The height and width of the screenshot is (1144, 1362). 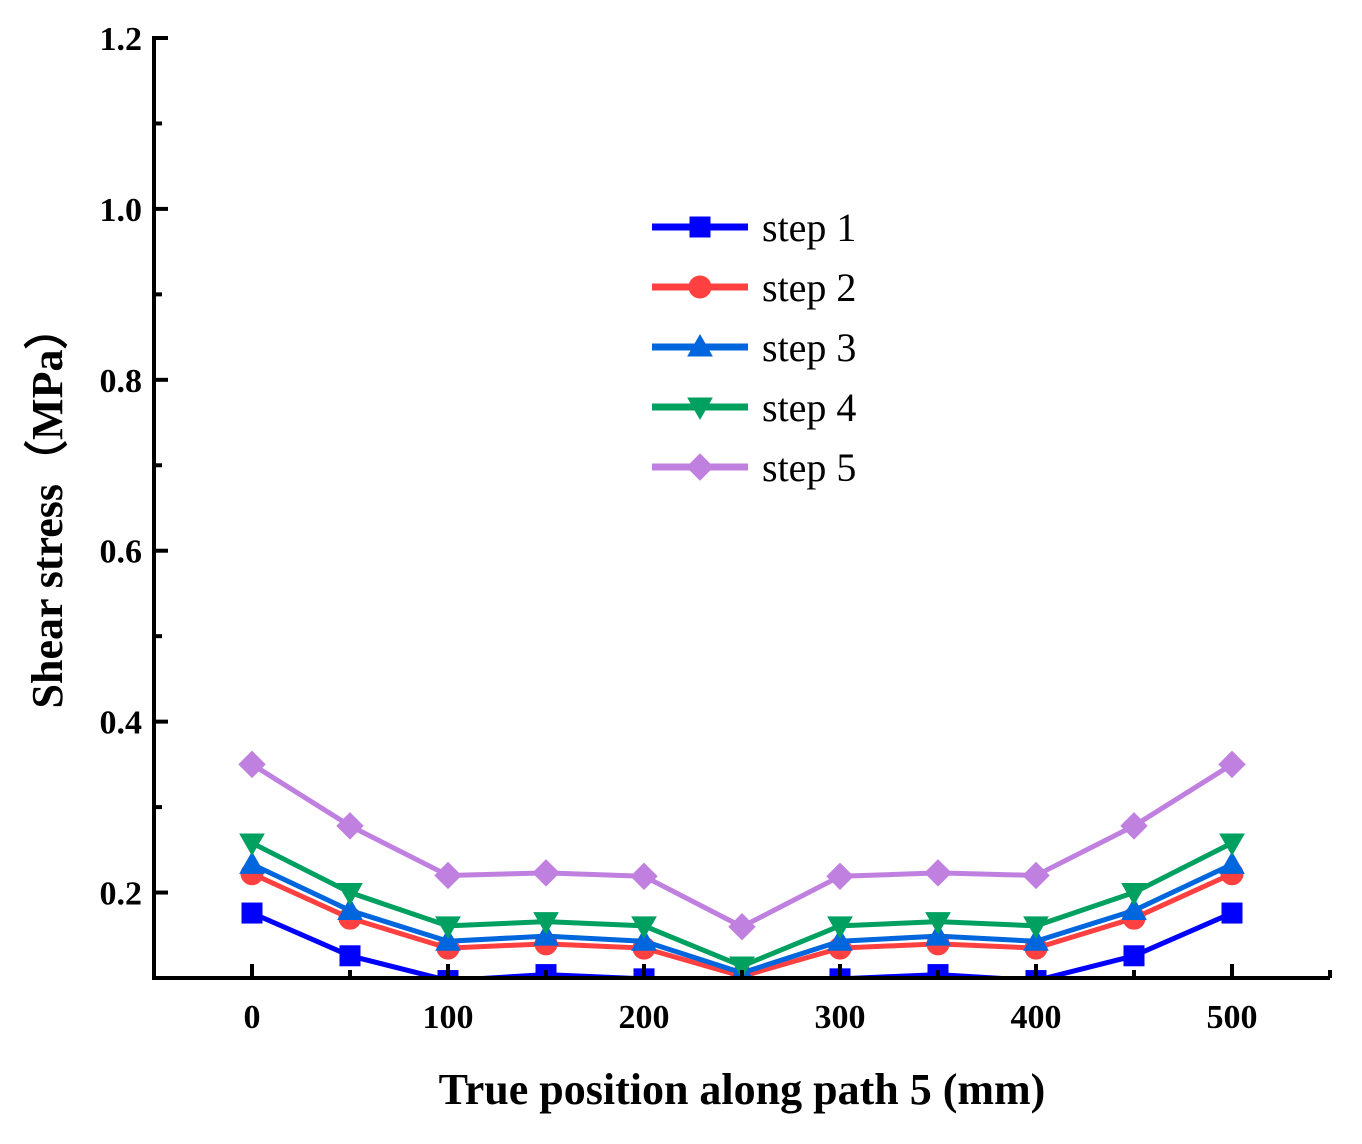 What do you see at coordinates (121, 552) in the screenshot?
I see `y-tick-label: 0.6` at bounding box center [121, 552].